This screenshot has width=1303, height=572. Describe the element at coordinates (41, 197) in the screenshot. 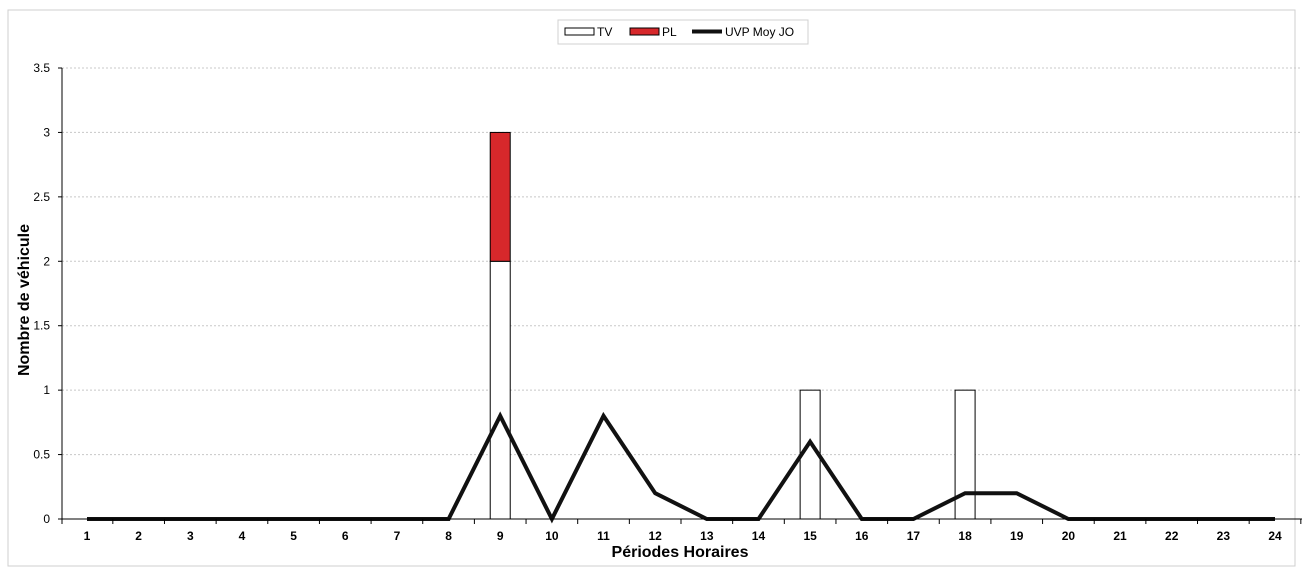

I see `y-tick-label: 2.5` at that location.